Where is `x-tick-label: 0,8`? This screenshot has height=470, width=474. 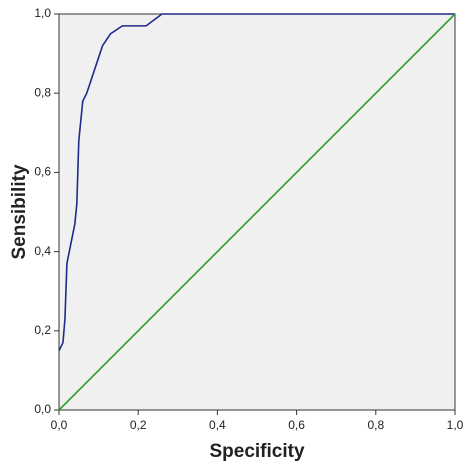 x-tick-label: 0,8 is located at coordinates (375, 425).